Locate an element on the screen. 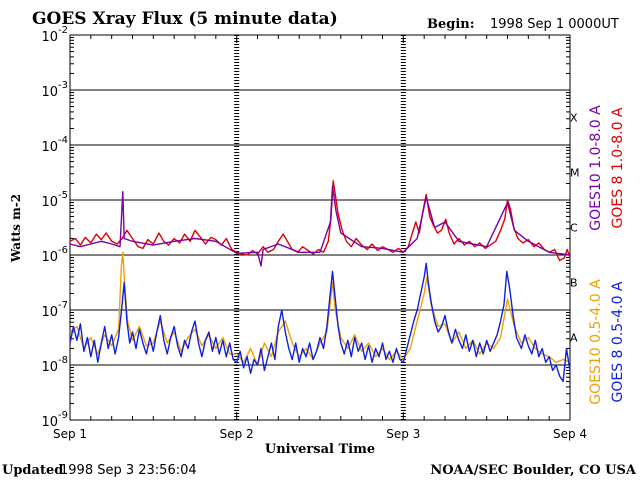 Image resolution: width=640 pixels, height=480 pixels. begin-label: Begin: is located at coordinates (451, 24).